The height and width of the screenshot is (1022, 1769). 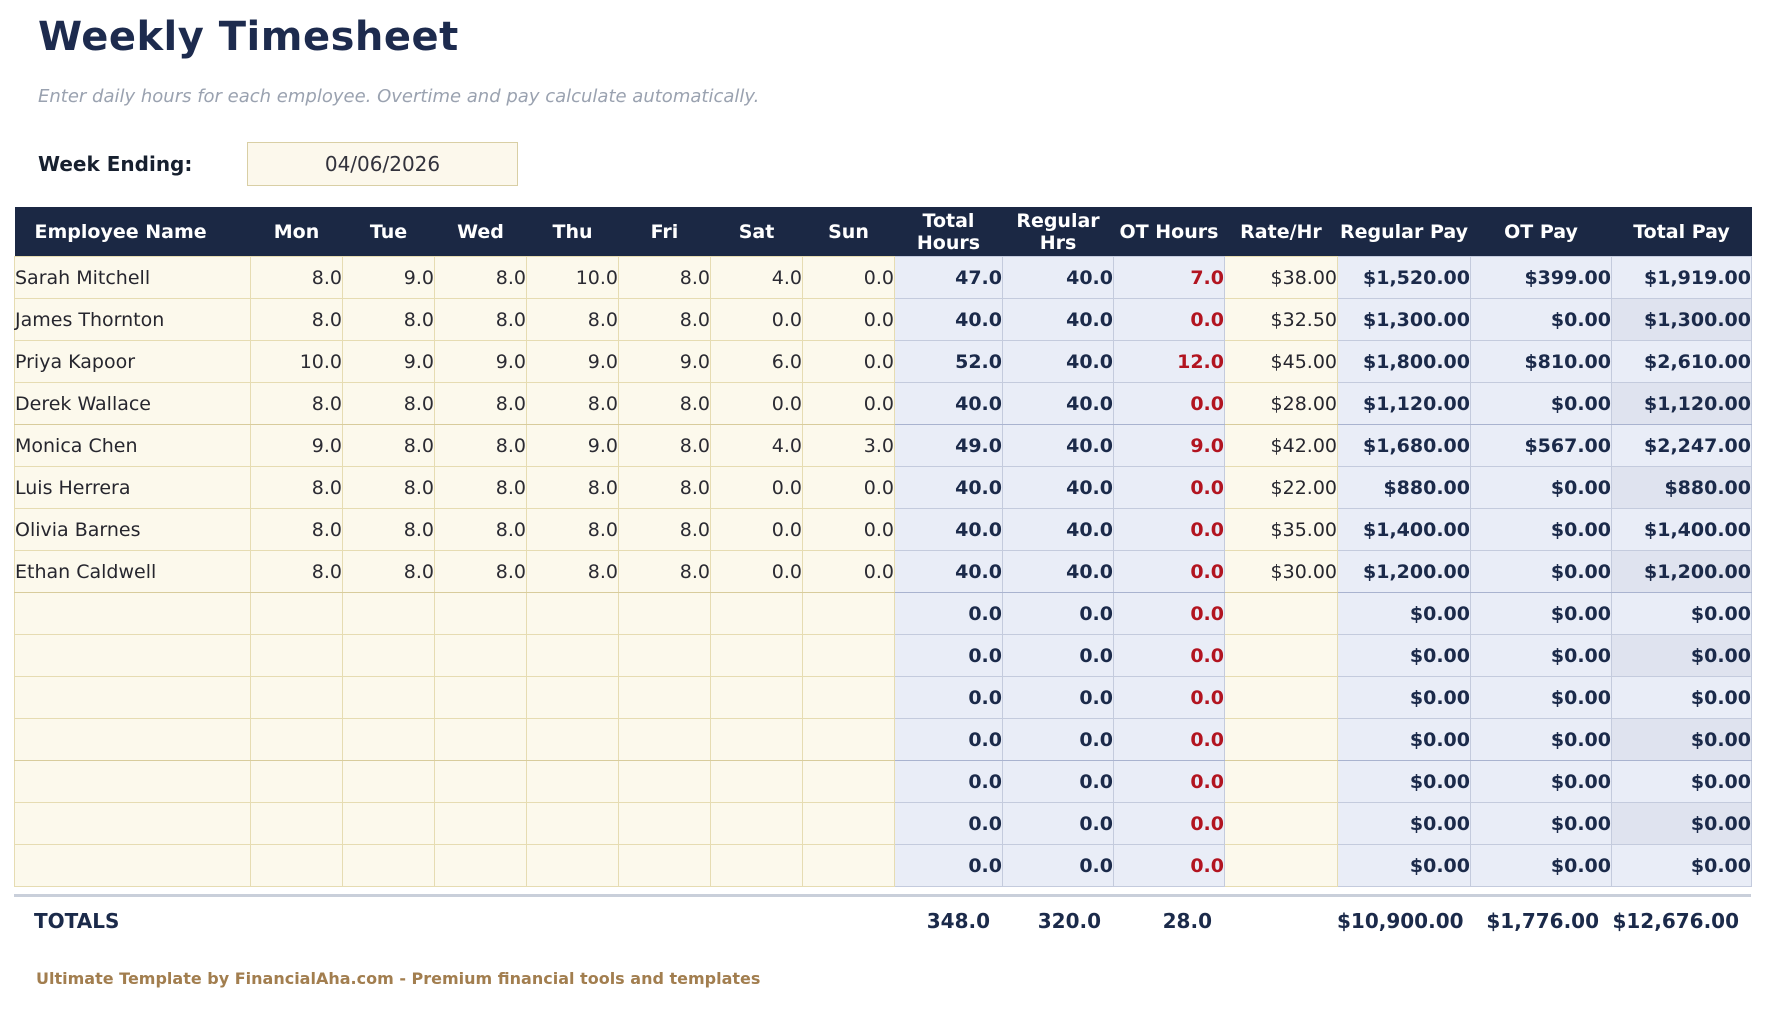 What do you see at coordinates (132, 361) in the screenshot?
I see `employee-name-cell: Priya Kapoor` at bounding box center [132, 361].